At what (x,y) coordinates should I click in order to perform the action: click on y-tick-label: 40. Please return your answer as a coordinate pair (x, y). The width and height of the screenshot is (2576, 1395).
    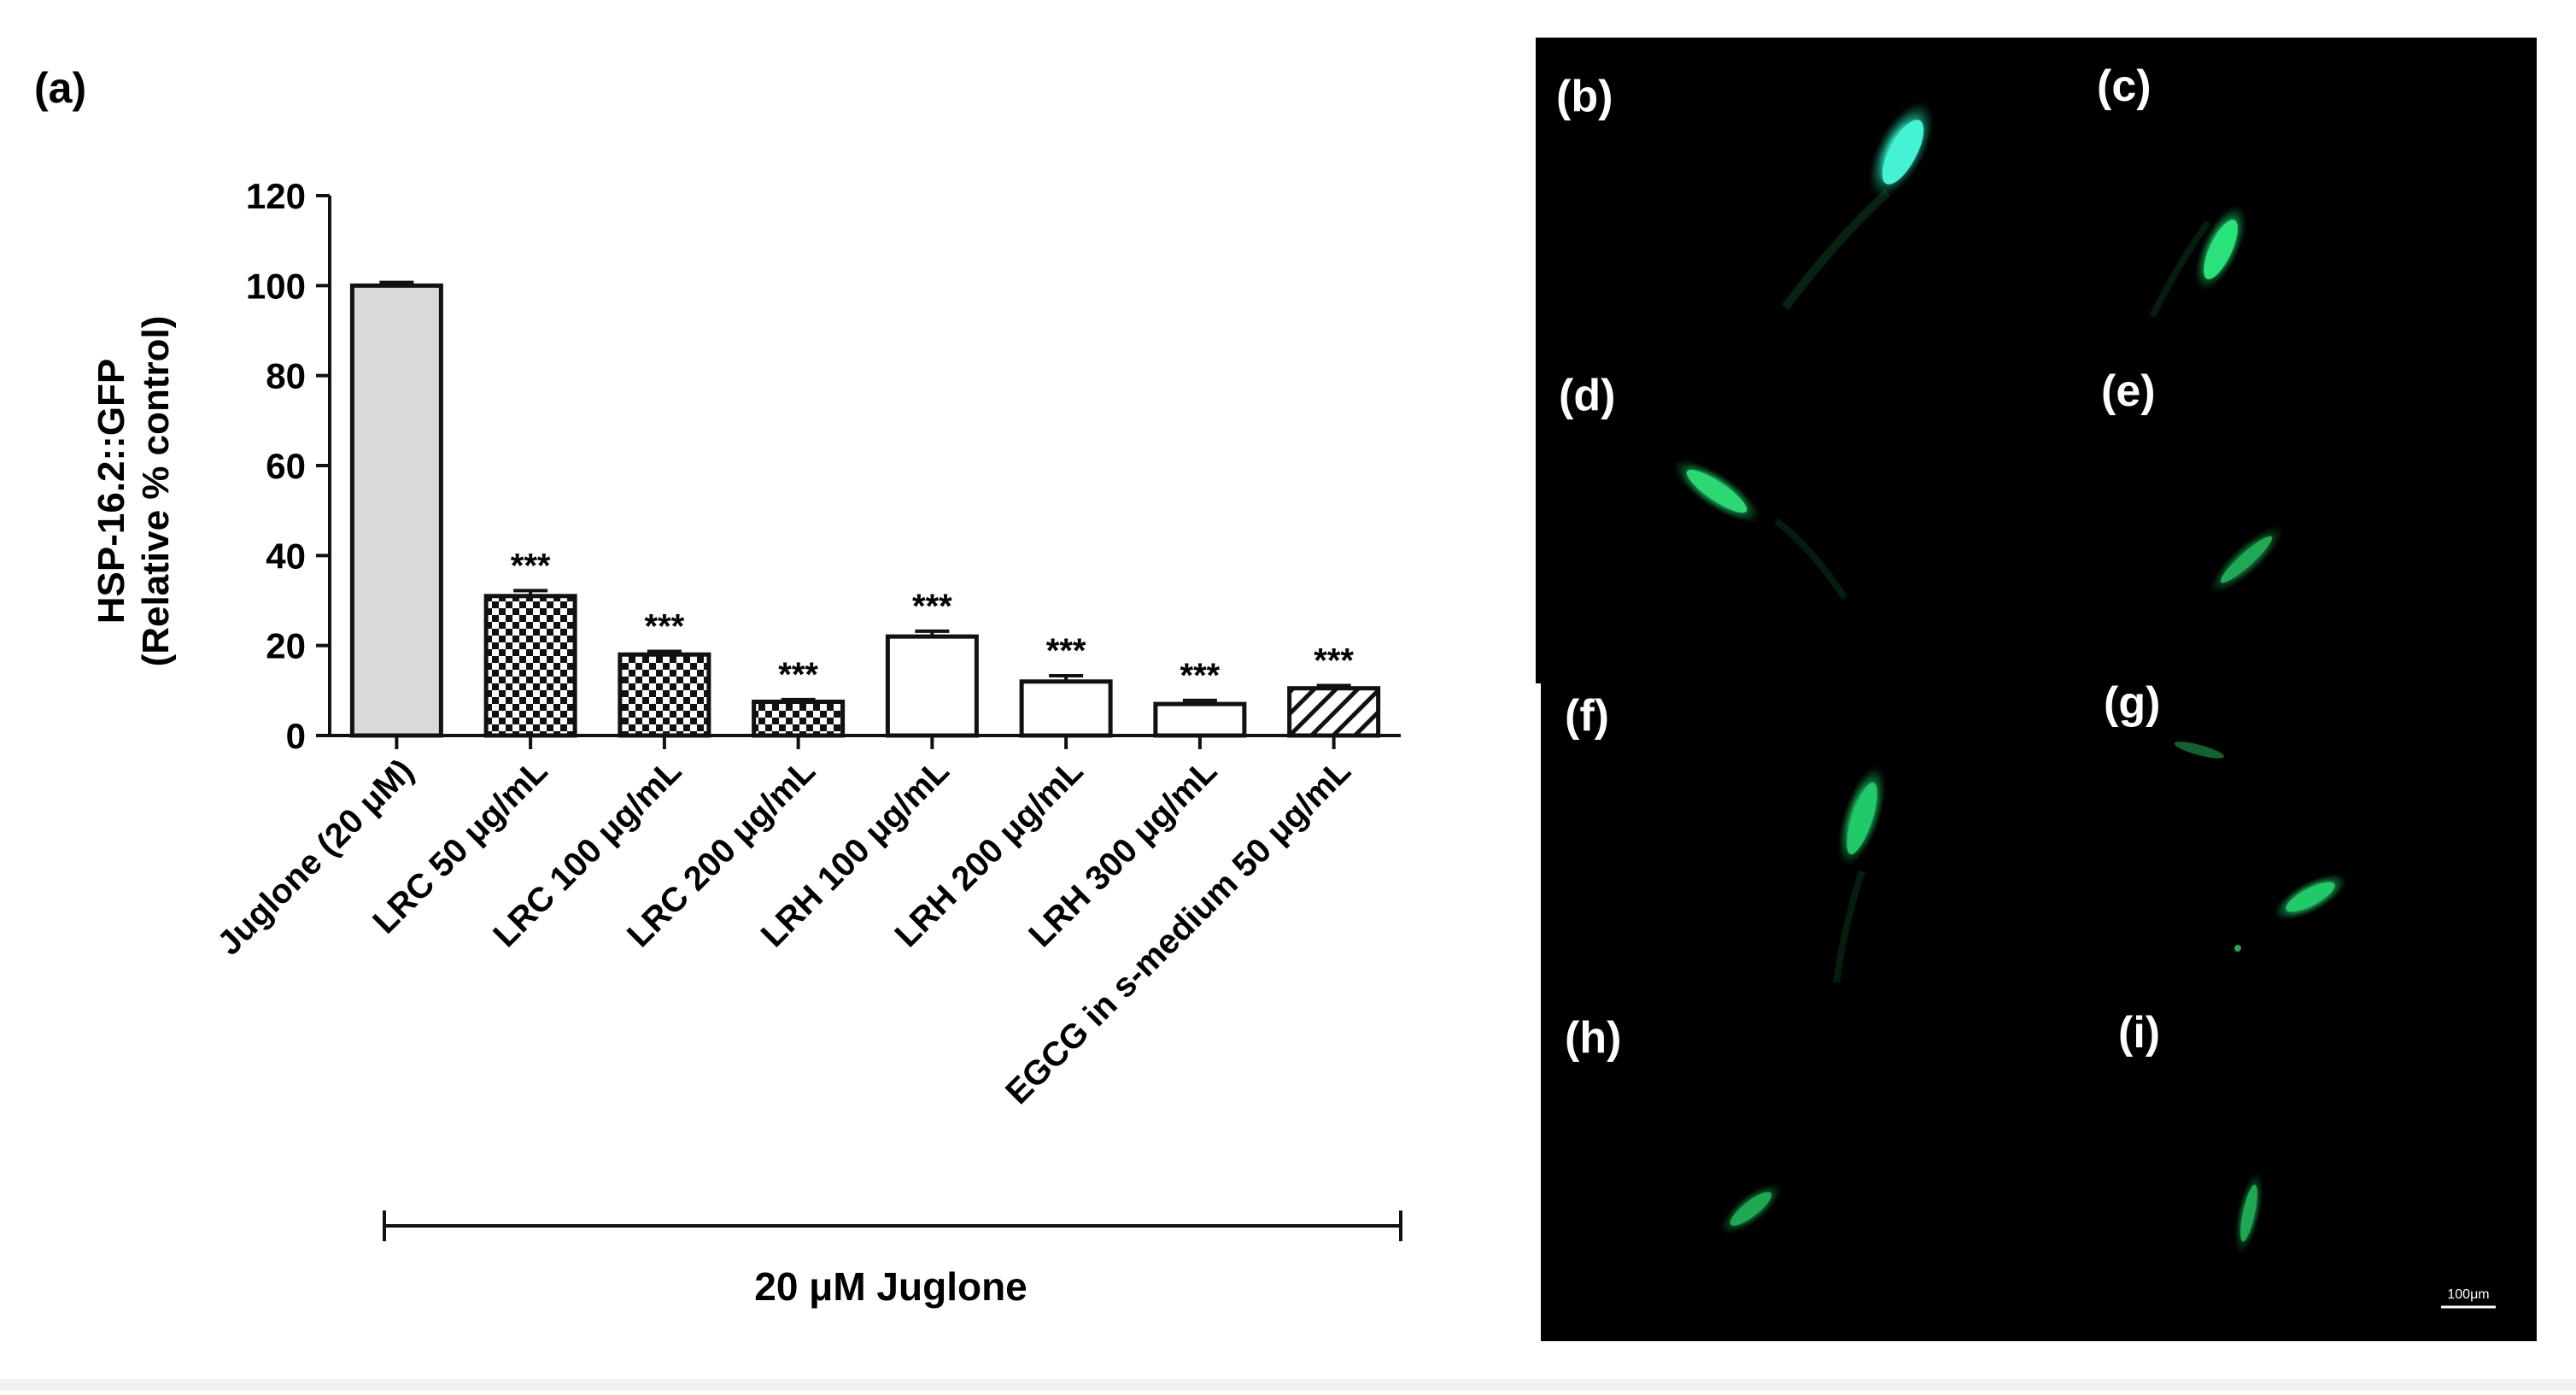
    Looking at the image, I should click on (286, 556).